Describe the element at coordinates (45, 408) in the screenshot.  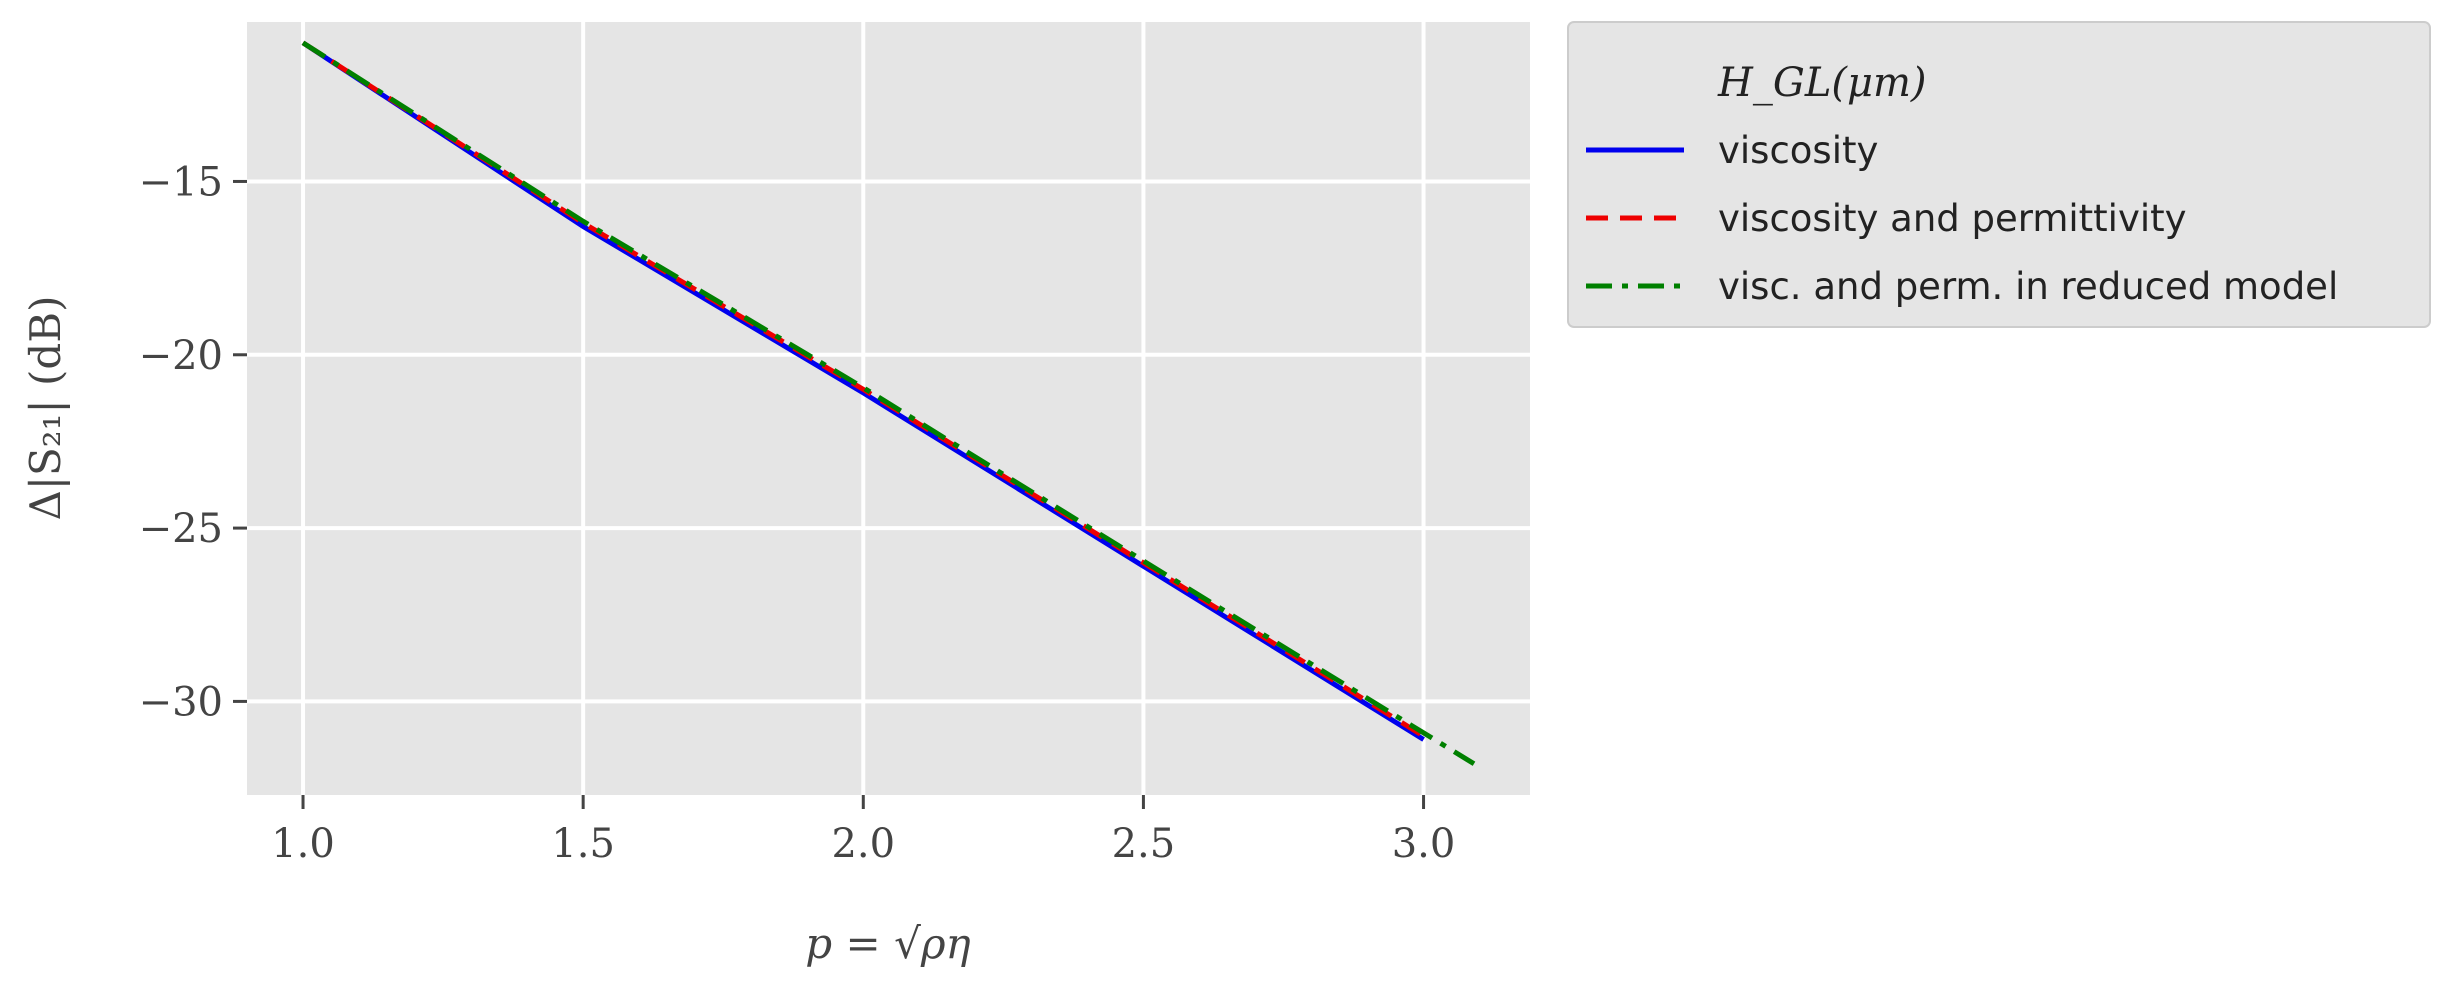
I see `y-axis-label: Δ|S₂₁| (dB)` at that location.